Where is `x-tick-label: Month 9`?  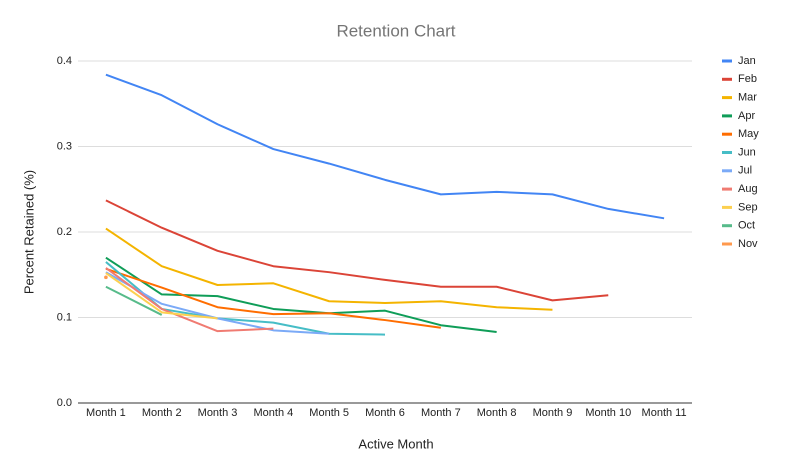
x-tick-label: Month 9 is located at coordinates (553, 413).